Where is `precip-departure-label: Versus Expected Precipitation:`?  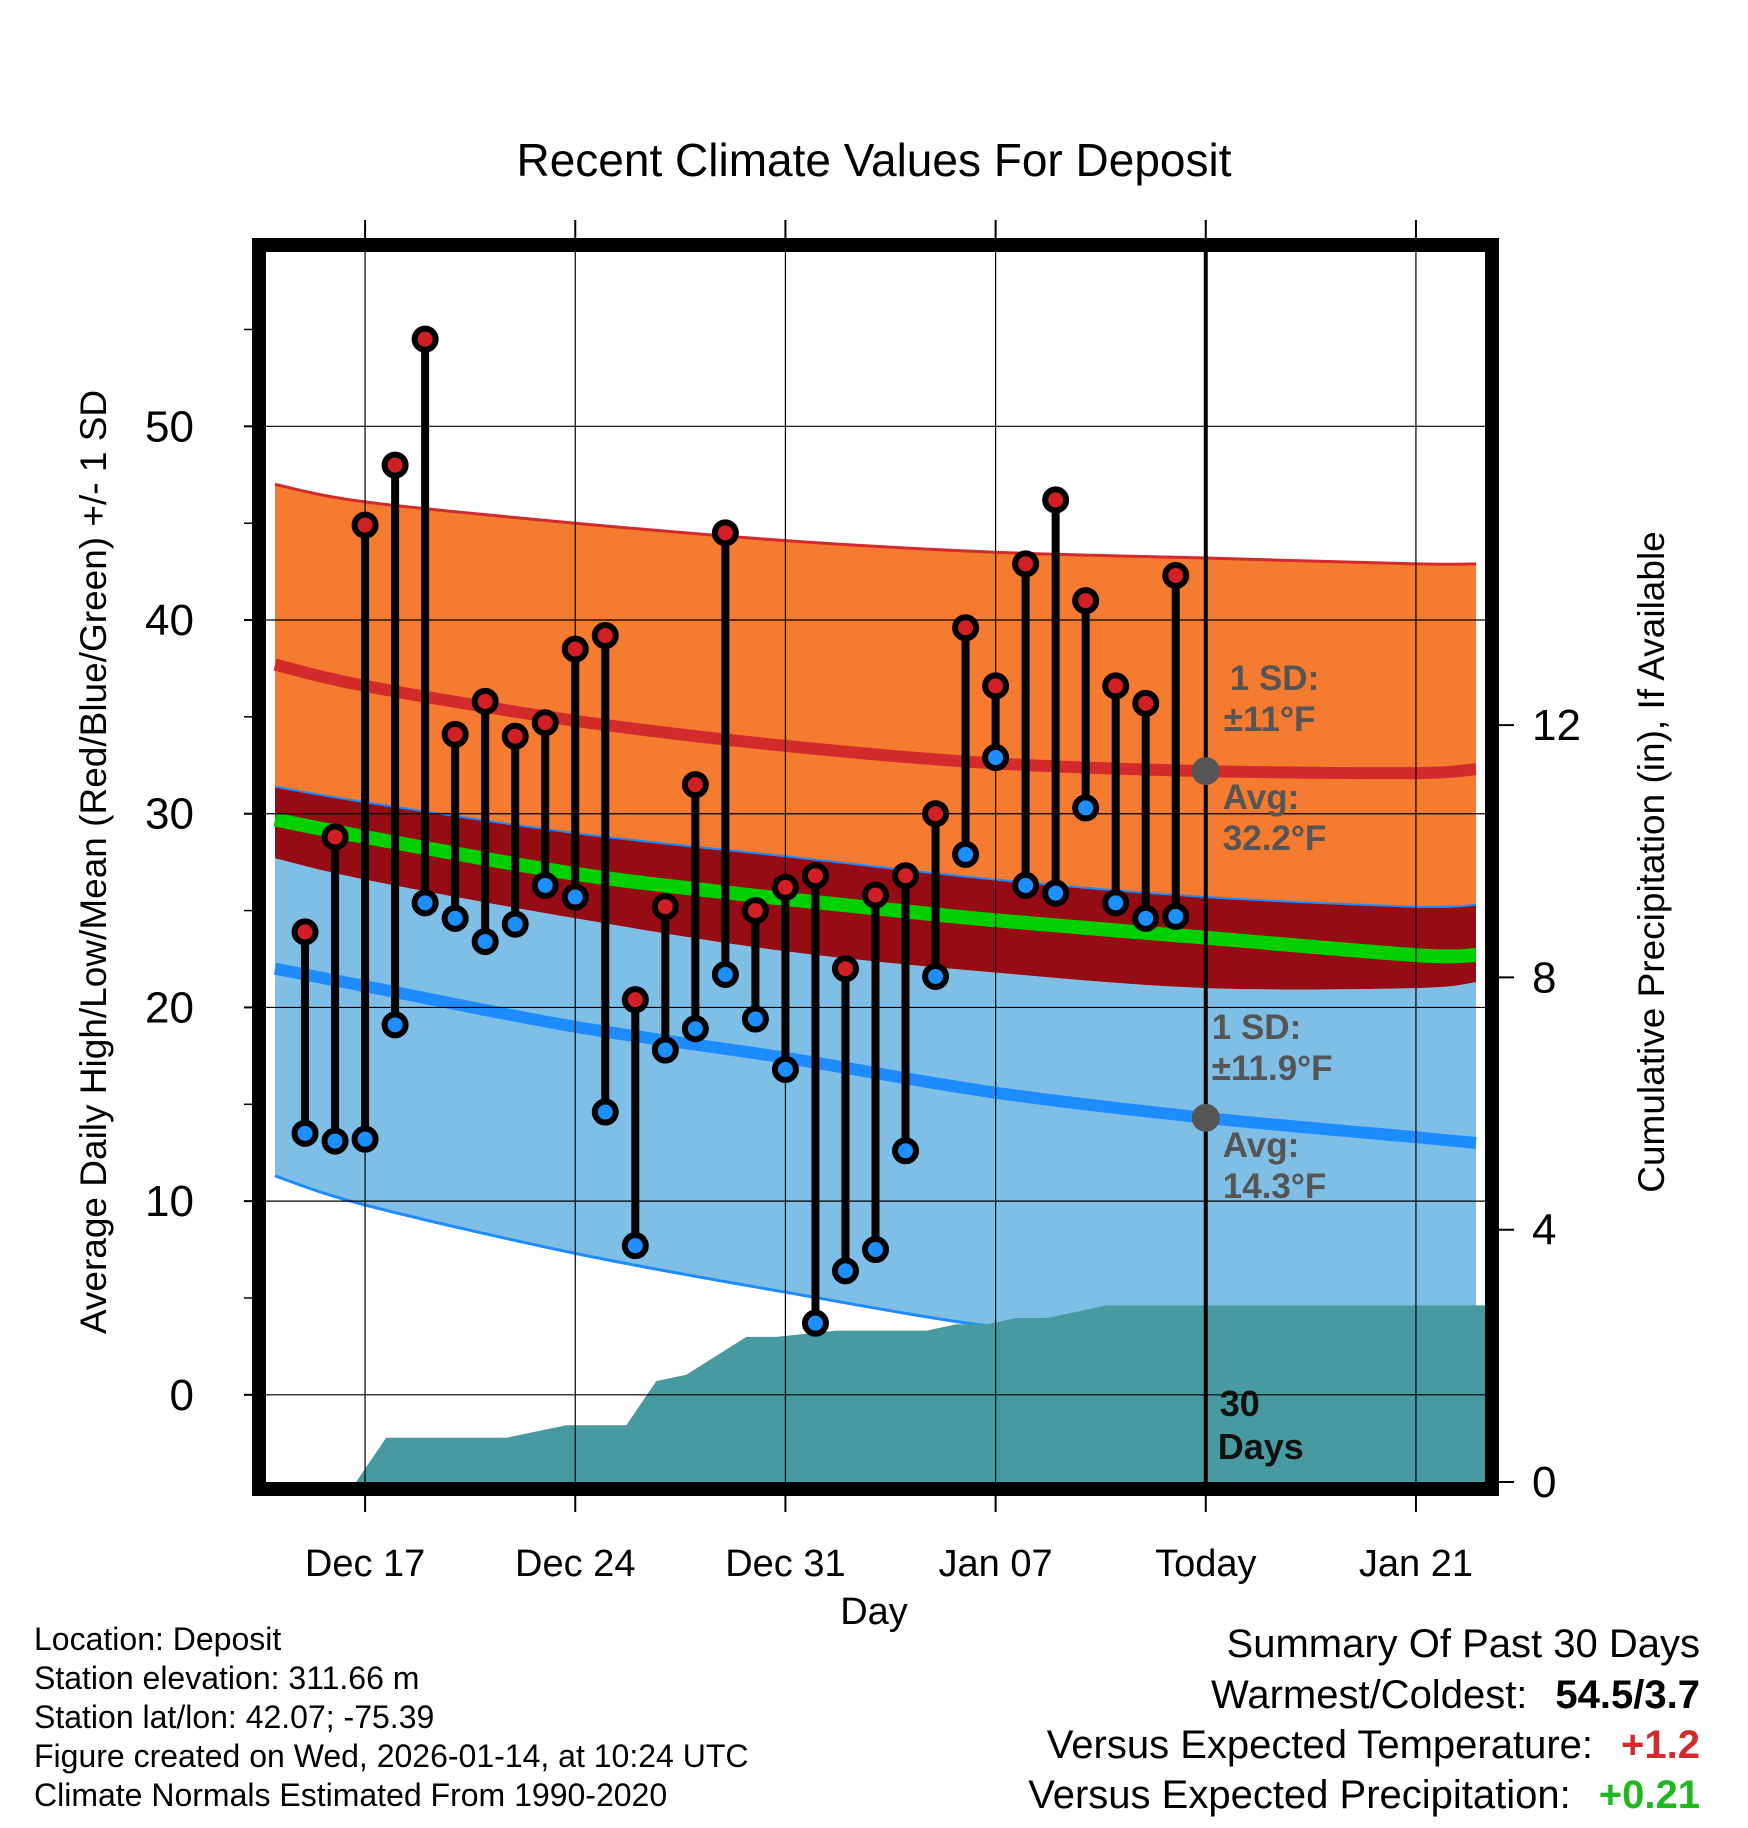 precip-departure-label: Versus Expected Precipitation: is located at coordinates (1299, 1795).